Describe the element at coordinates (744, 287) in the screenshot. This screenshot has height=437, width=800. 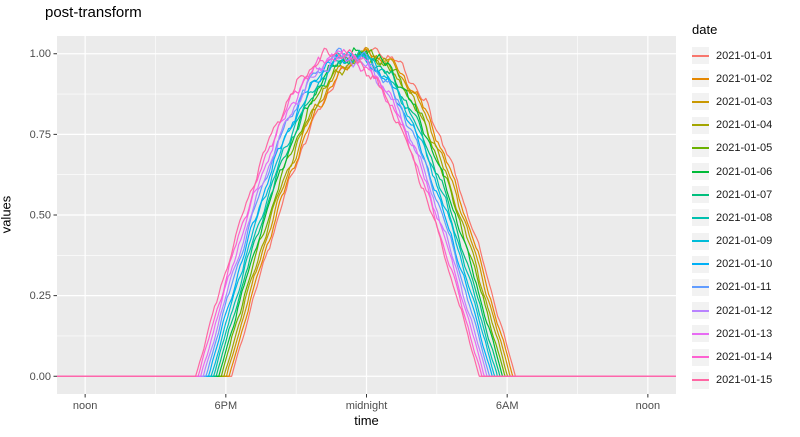
I see `legend-item-label: 2021-01-11` at that location.